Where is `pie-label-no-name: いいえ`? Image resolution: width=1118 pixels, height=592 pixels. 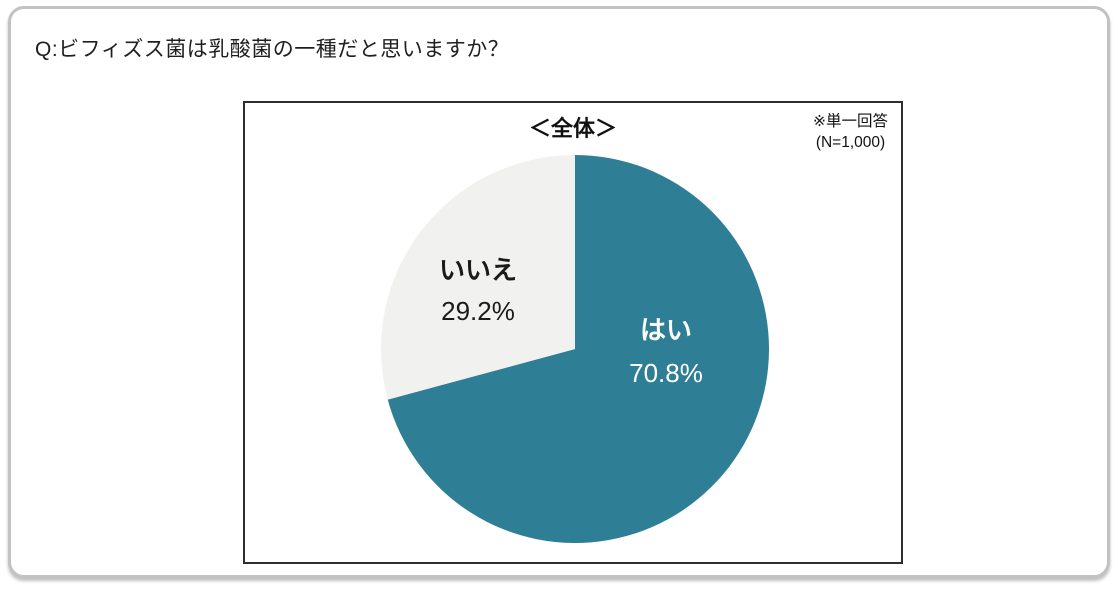 pie-label-no-name: いいえ is located at coordinates (477, 270).